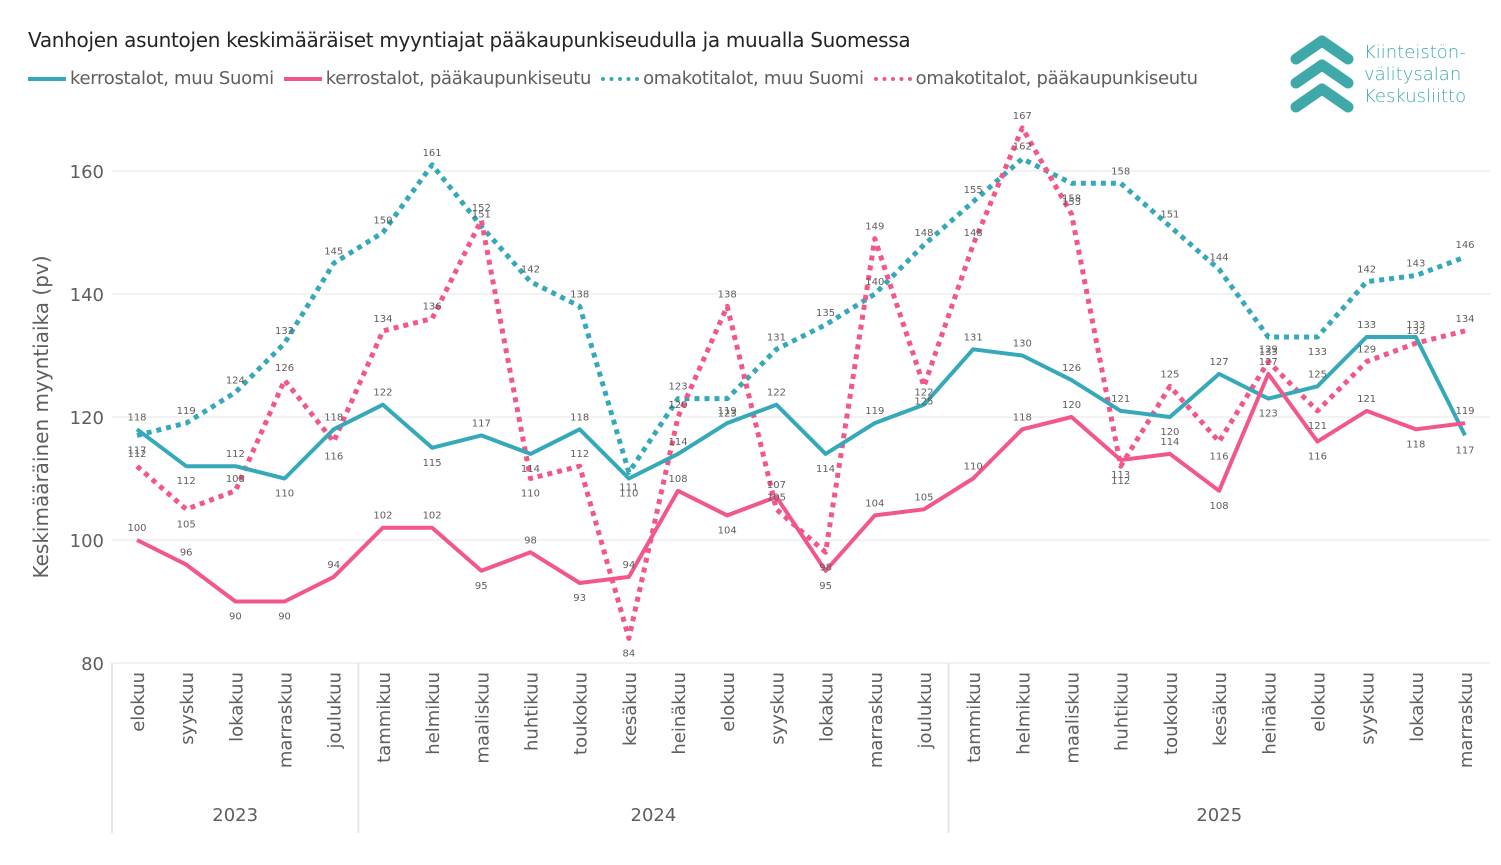 The height and width of the screenshot is (865, 1501). I want to click on data-label: 100, so click(136, 528).